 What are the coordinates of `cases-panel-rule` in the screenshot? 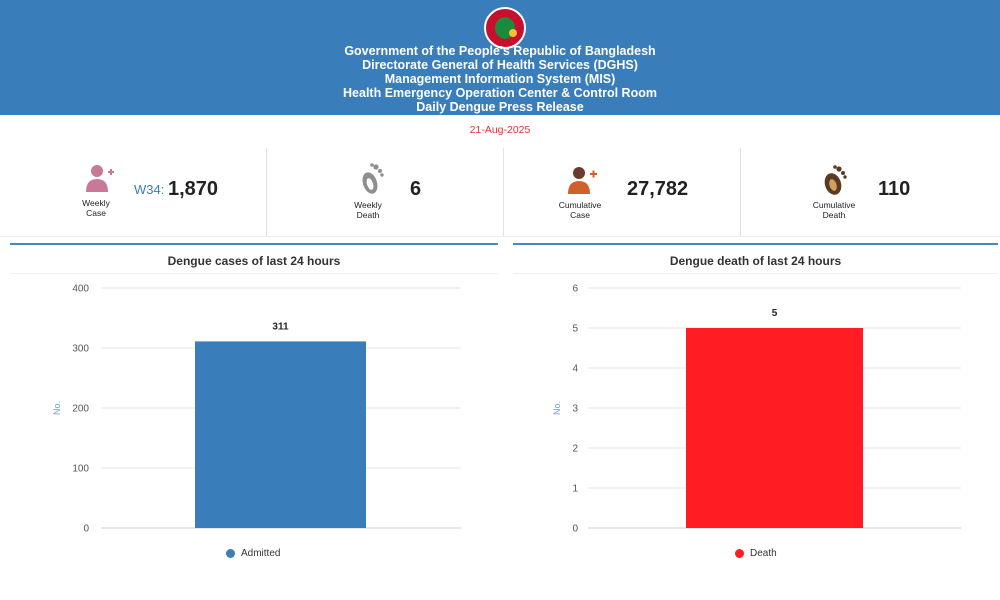 It's located at (254, 244).